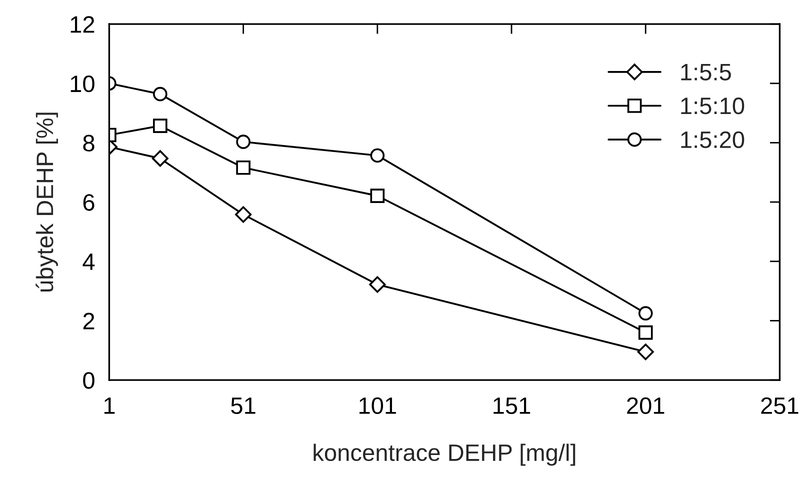  Describe the element at coordinates (88, 380) in the screenshot. I see `y-tick-label: 0` at that location.